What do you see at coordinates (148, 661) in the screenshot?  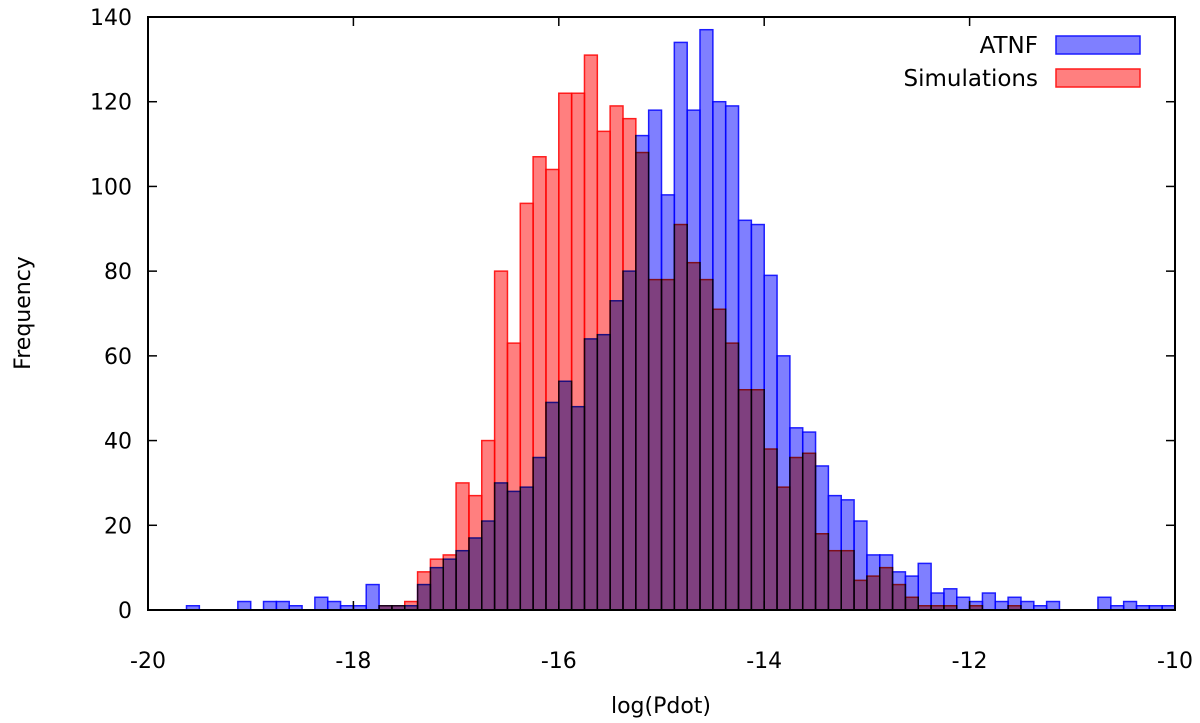 I see `x-tick-label: -20` at bounding box center [148, 661].